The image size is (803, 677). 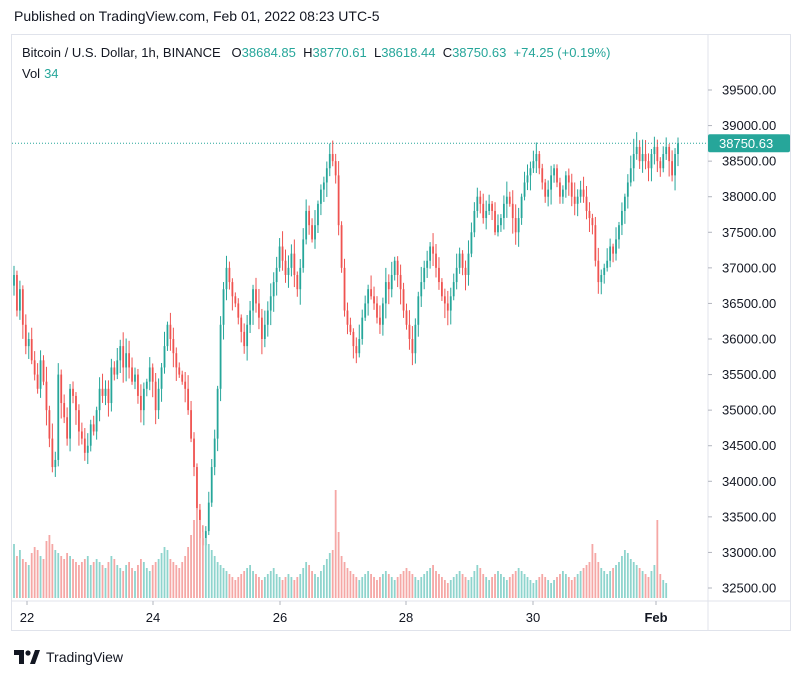 What do you see at coordinates (749, 267) in the screenshot?
I see `y-tick-label: 37000.00` at bounding box center [749, 267].